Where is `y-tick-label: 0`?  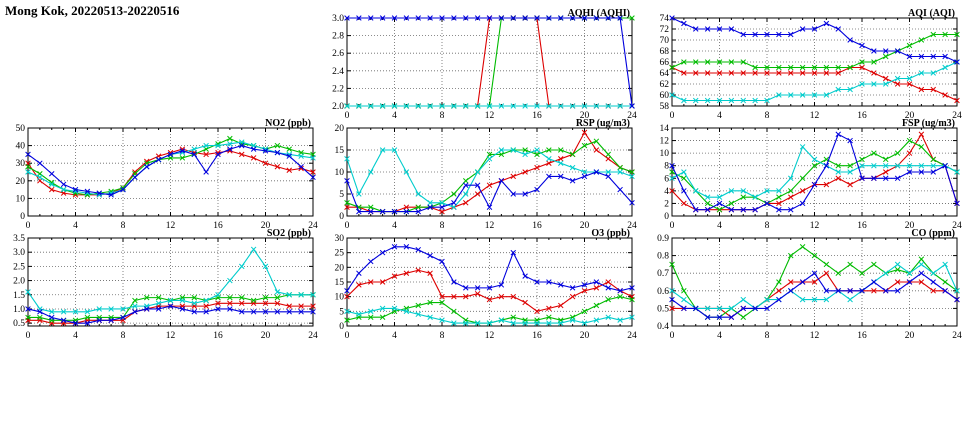
y-tick-label: 0 is located at coordinates (341, 327).